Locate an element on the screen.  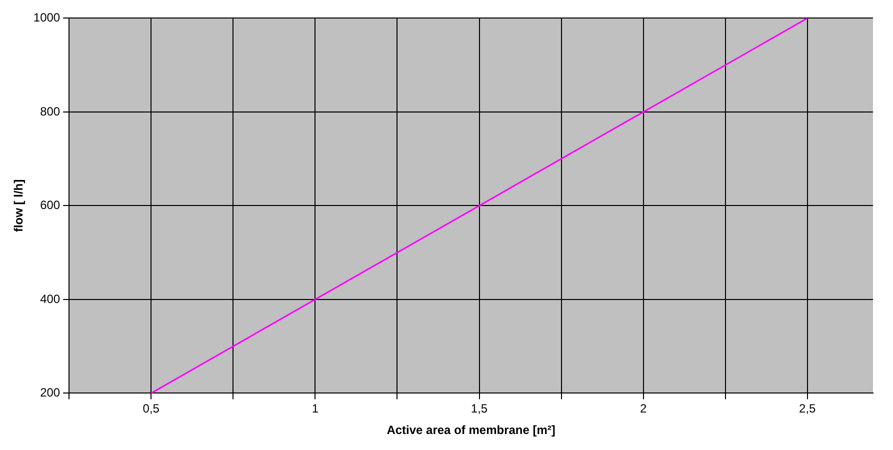
y-tick-label: 1000 is located at coordinates (46, 17).